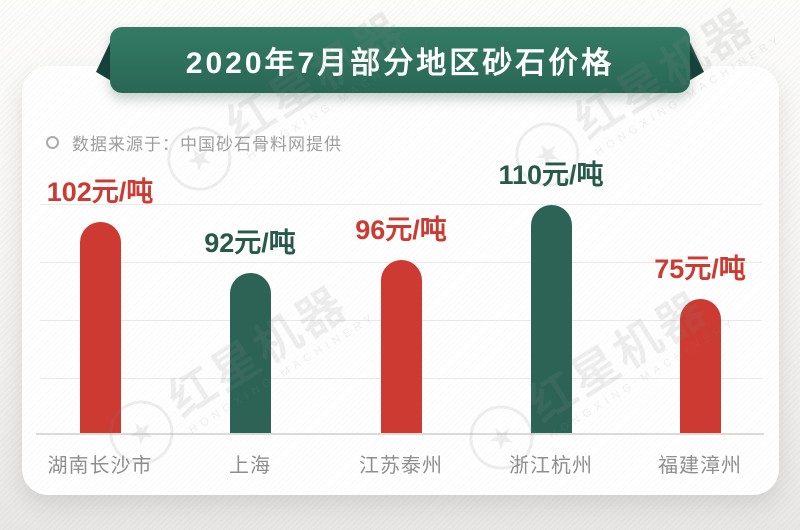 This screenshot has height=530, width=800. I want to click on category-label: 江苏泰州, so click(401, 466).